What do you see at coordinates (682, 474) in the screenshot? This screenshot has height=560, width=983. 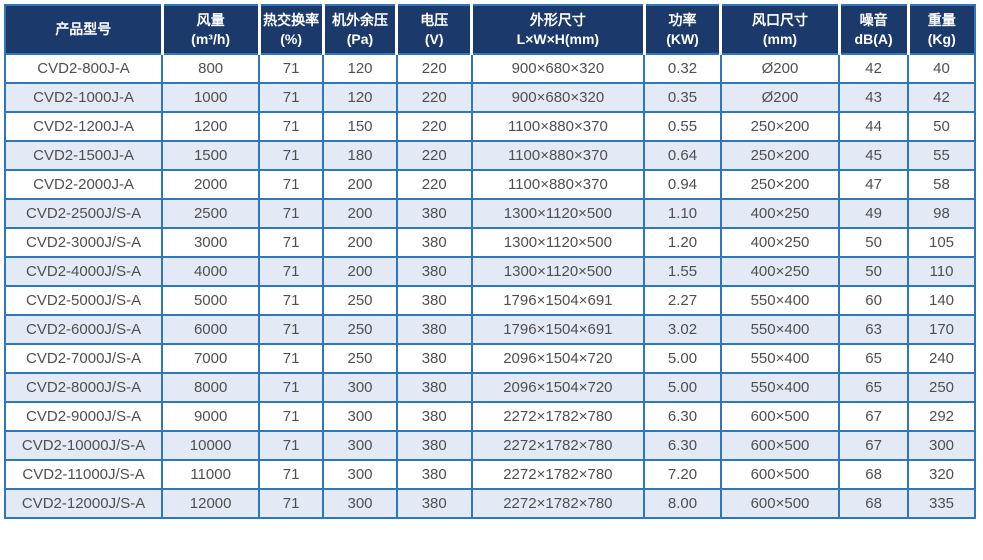 I see `table-cell: 7.20` at bounding box center [682, 474].